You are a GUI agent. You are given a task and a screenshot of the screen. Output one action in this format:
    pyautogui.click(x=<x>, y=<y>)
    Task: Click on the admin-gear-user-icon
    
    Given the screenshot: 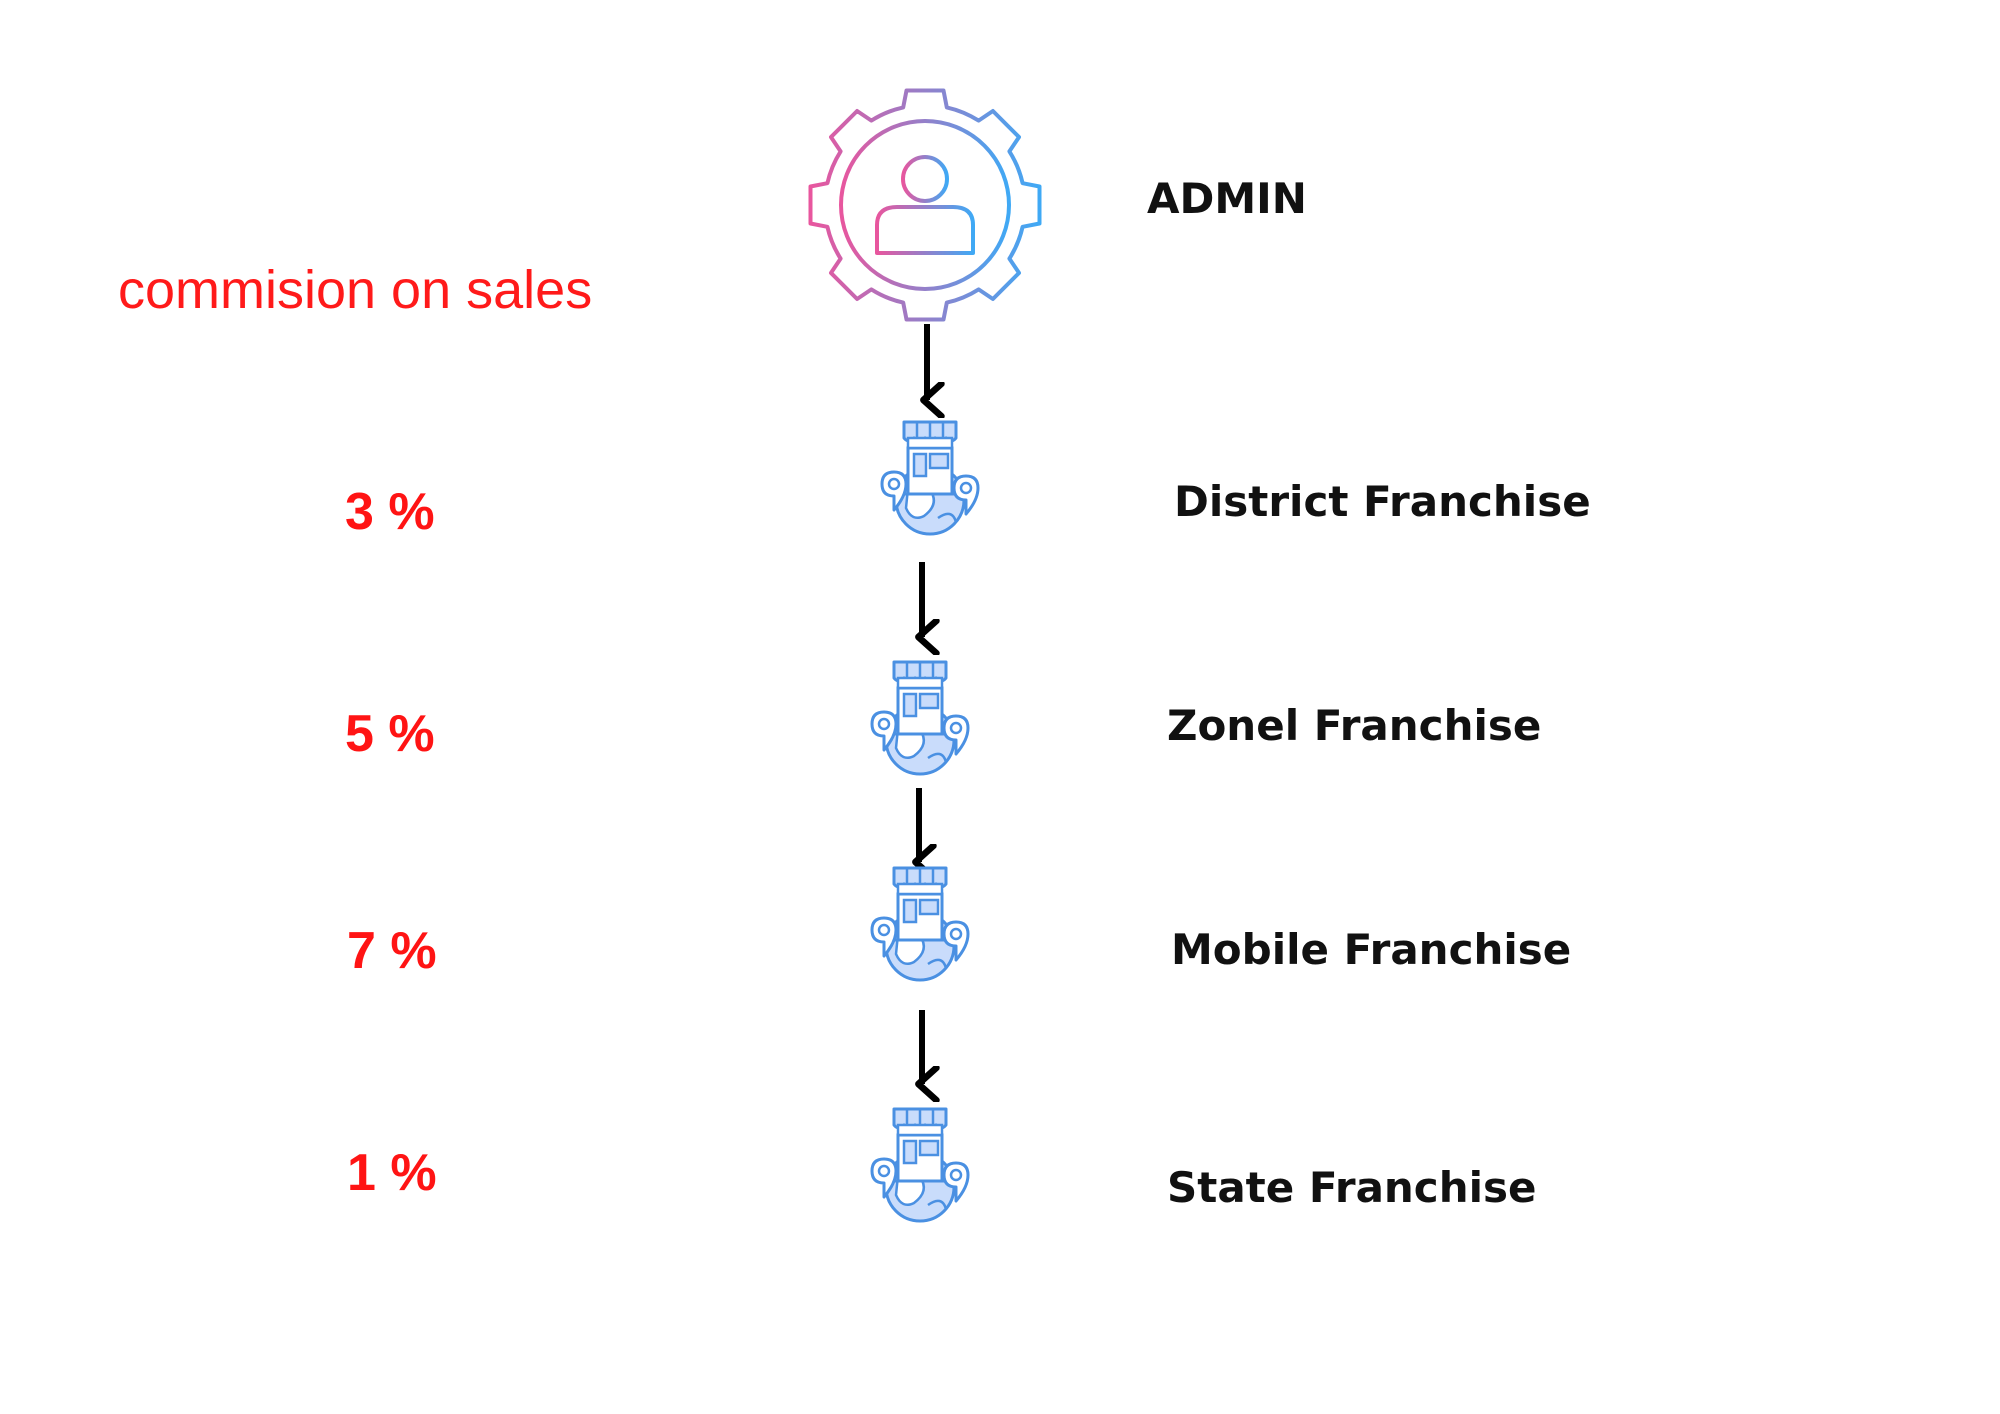 What is the action you would take?
    pyautogui.click(x=925, y=205)
    